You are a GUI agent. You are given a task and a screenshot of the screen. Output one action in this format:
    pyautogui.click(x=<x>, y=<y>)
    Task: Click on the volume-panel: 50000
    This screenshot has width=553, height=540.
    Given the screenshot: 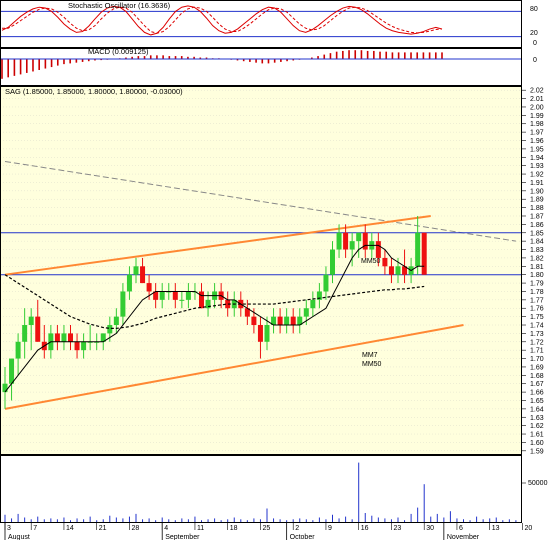 What is the action you would take?
    pyautogui.click(x=274, y=489)
    